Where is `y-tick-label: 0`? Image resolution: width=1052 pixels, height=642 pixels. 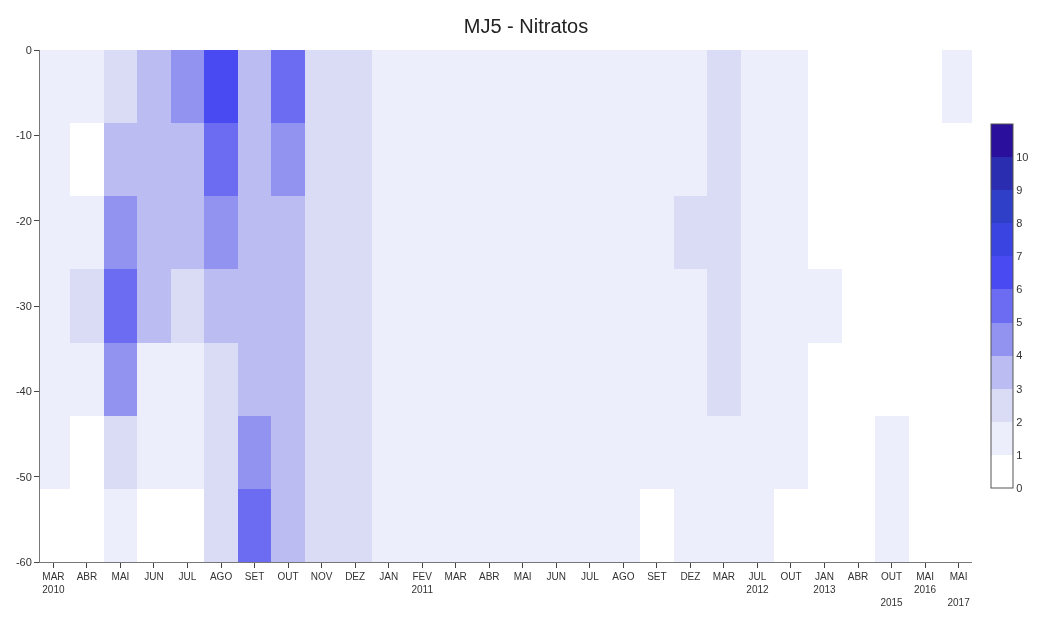 y-tick-label: 0 is located at coordinates (28, 49).